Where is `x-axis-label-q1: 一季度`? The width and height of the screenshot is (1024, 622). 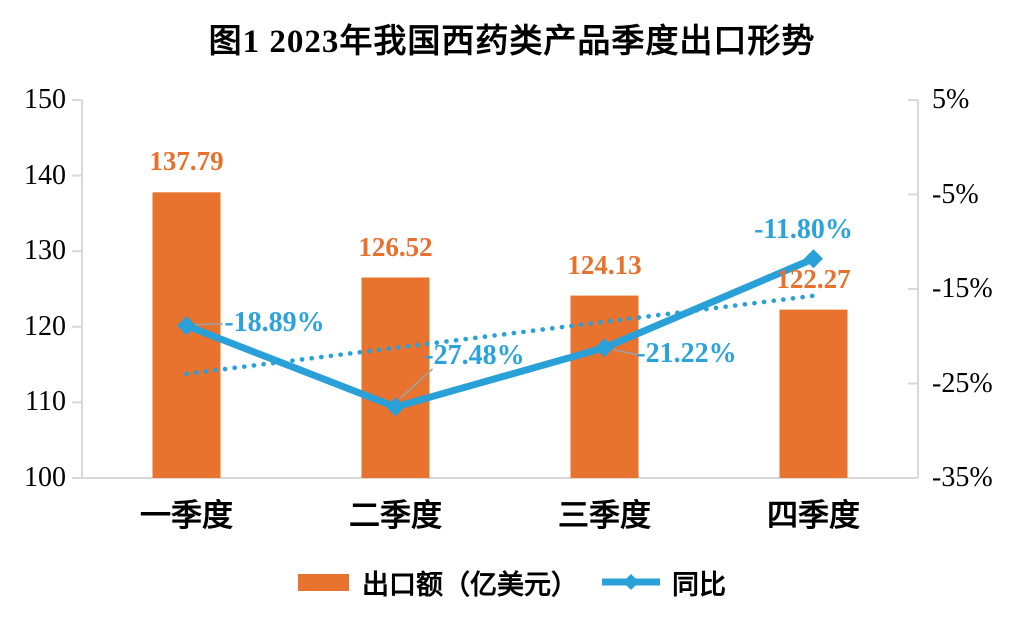
x-axis-label-q1: 一季度 is located at coordinates (186, 515).